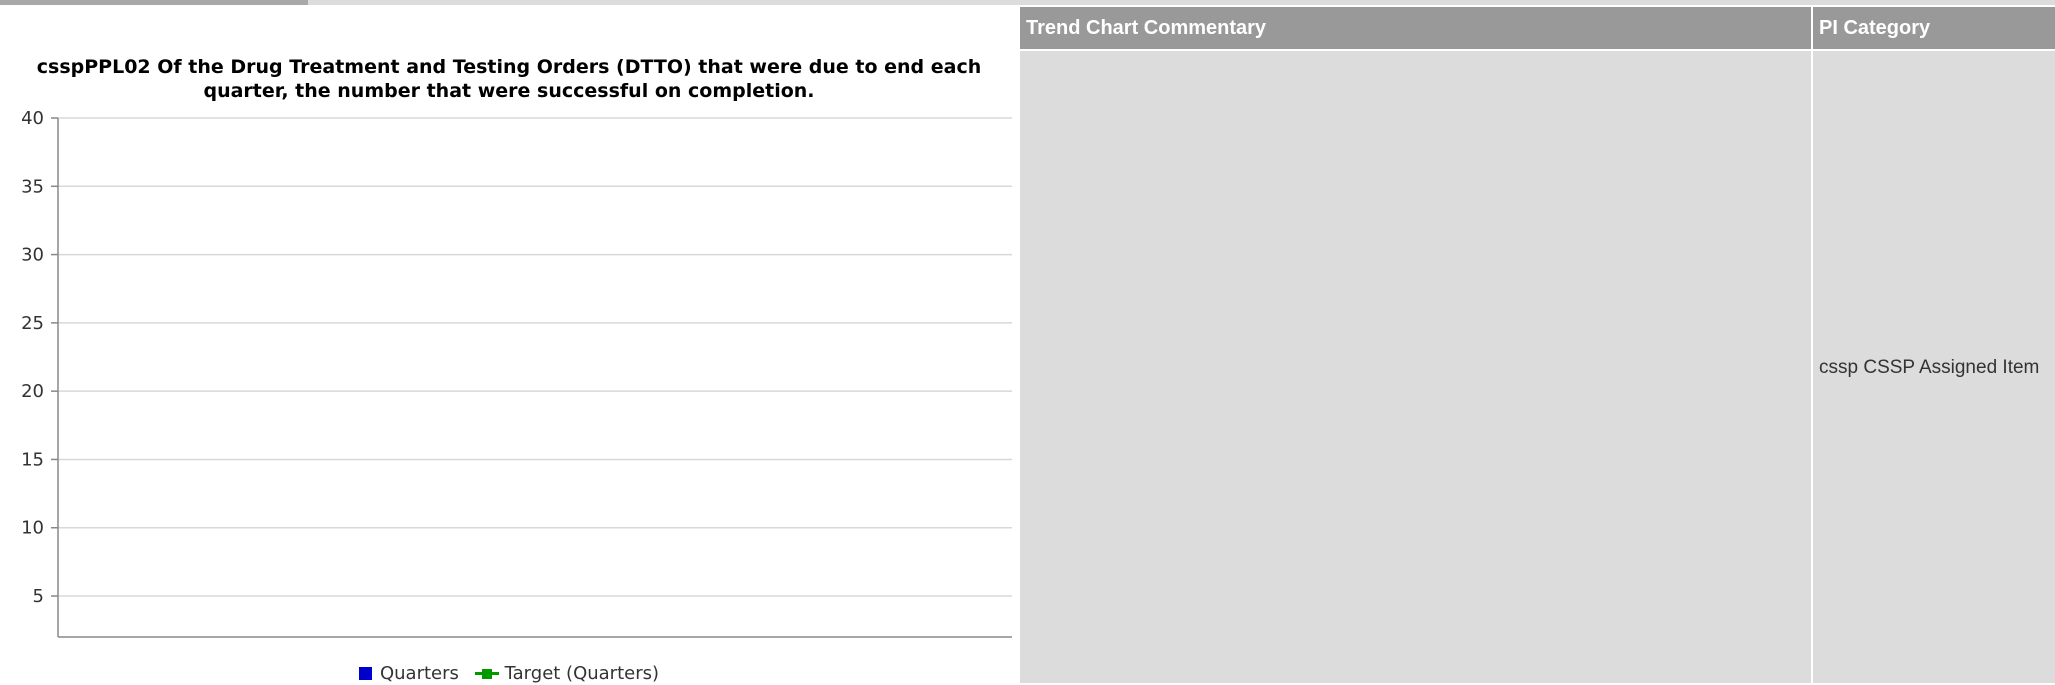 The width and height of the screenshot is (2055, 685). Describe the element at coordinates (486, 673) in the screenshot. I see `legend-line-marker-icon` at that location.